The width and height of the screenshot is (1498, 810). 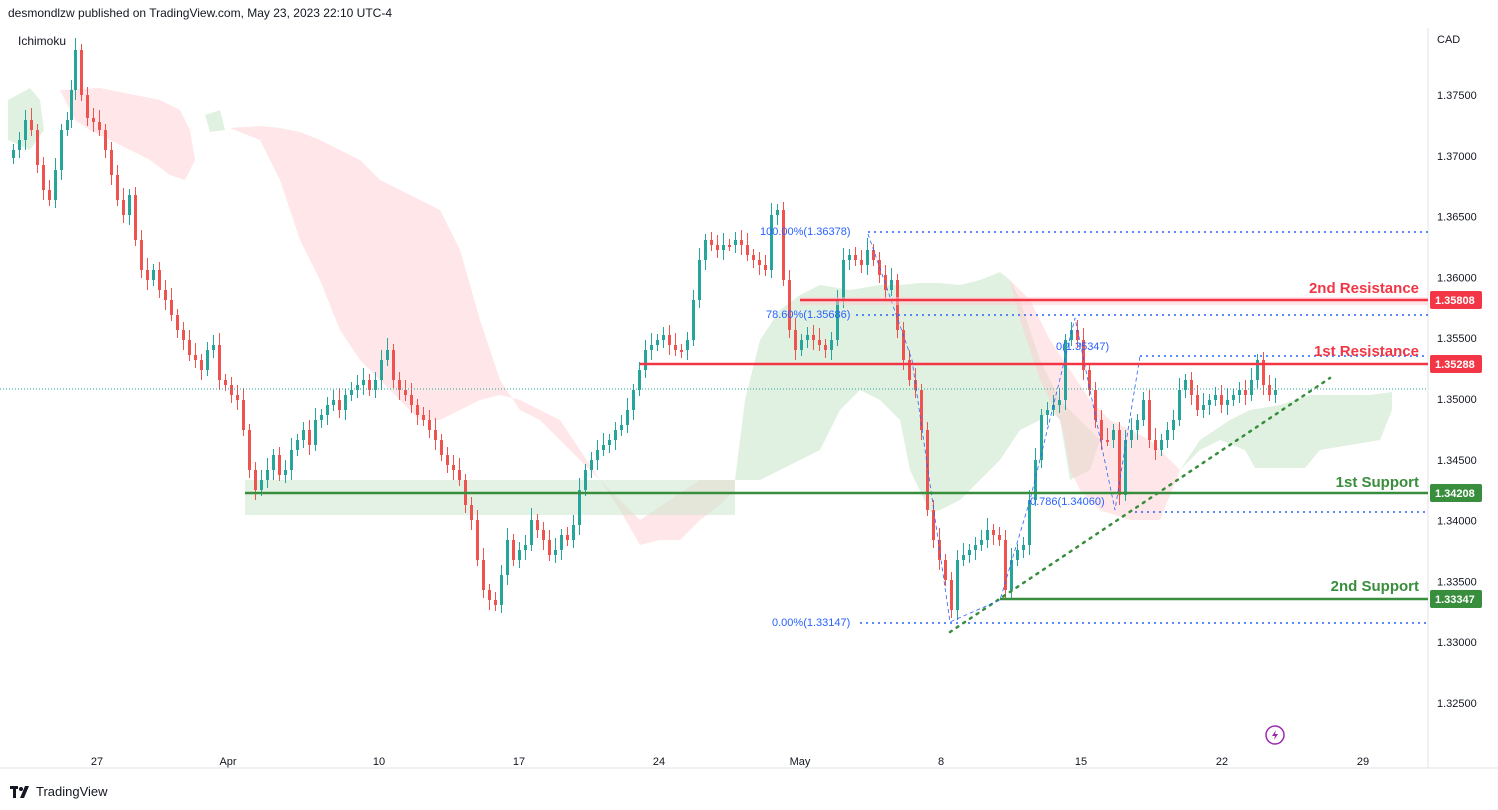 I want to click on price-tag-label: 1.35808, so click(x=1455, y=301).